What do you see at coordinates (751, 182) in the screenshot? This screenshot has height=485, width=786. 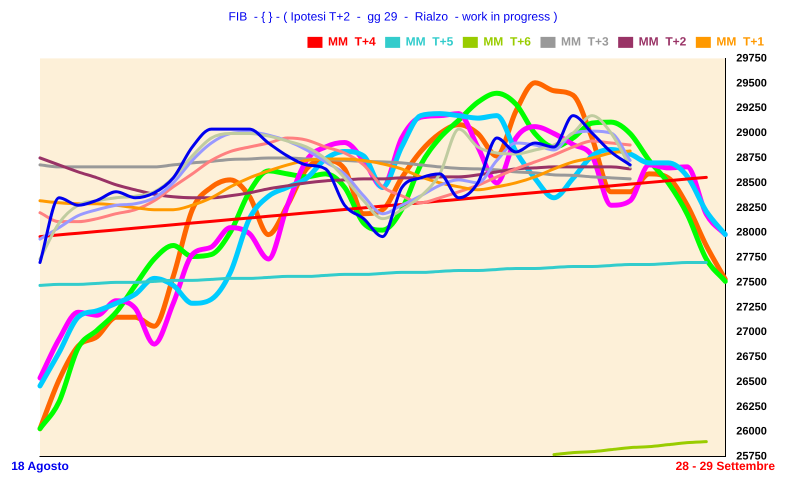 I see `y-tick-label: 28500` at bounding box center [751, 182].